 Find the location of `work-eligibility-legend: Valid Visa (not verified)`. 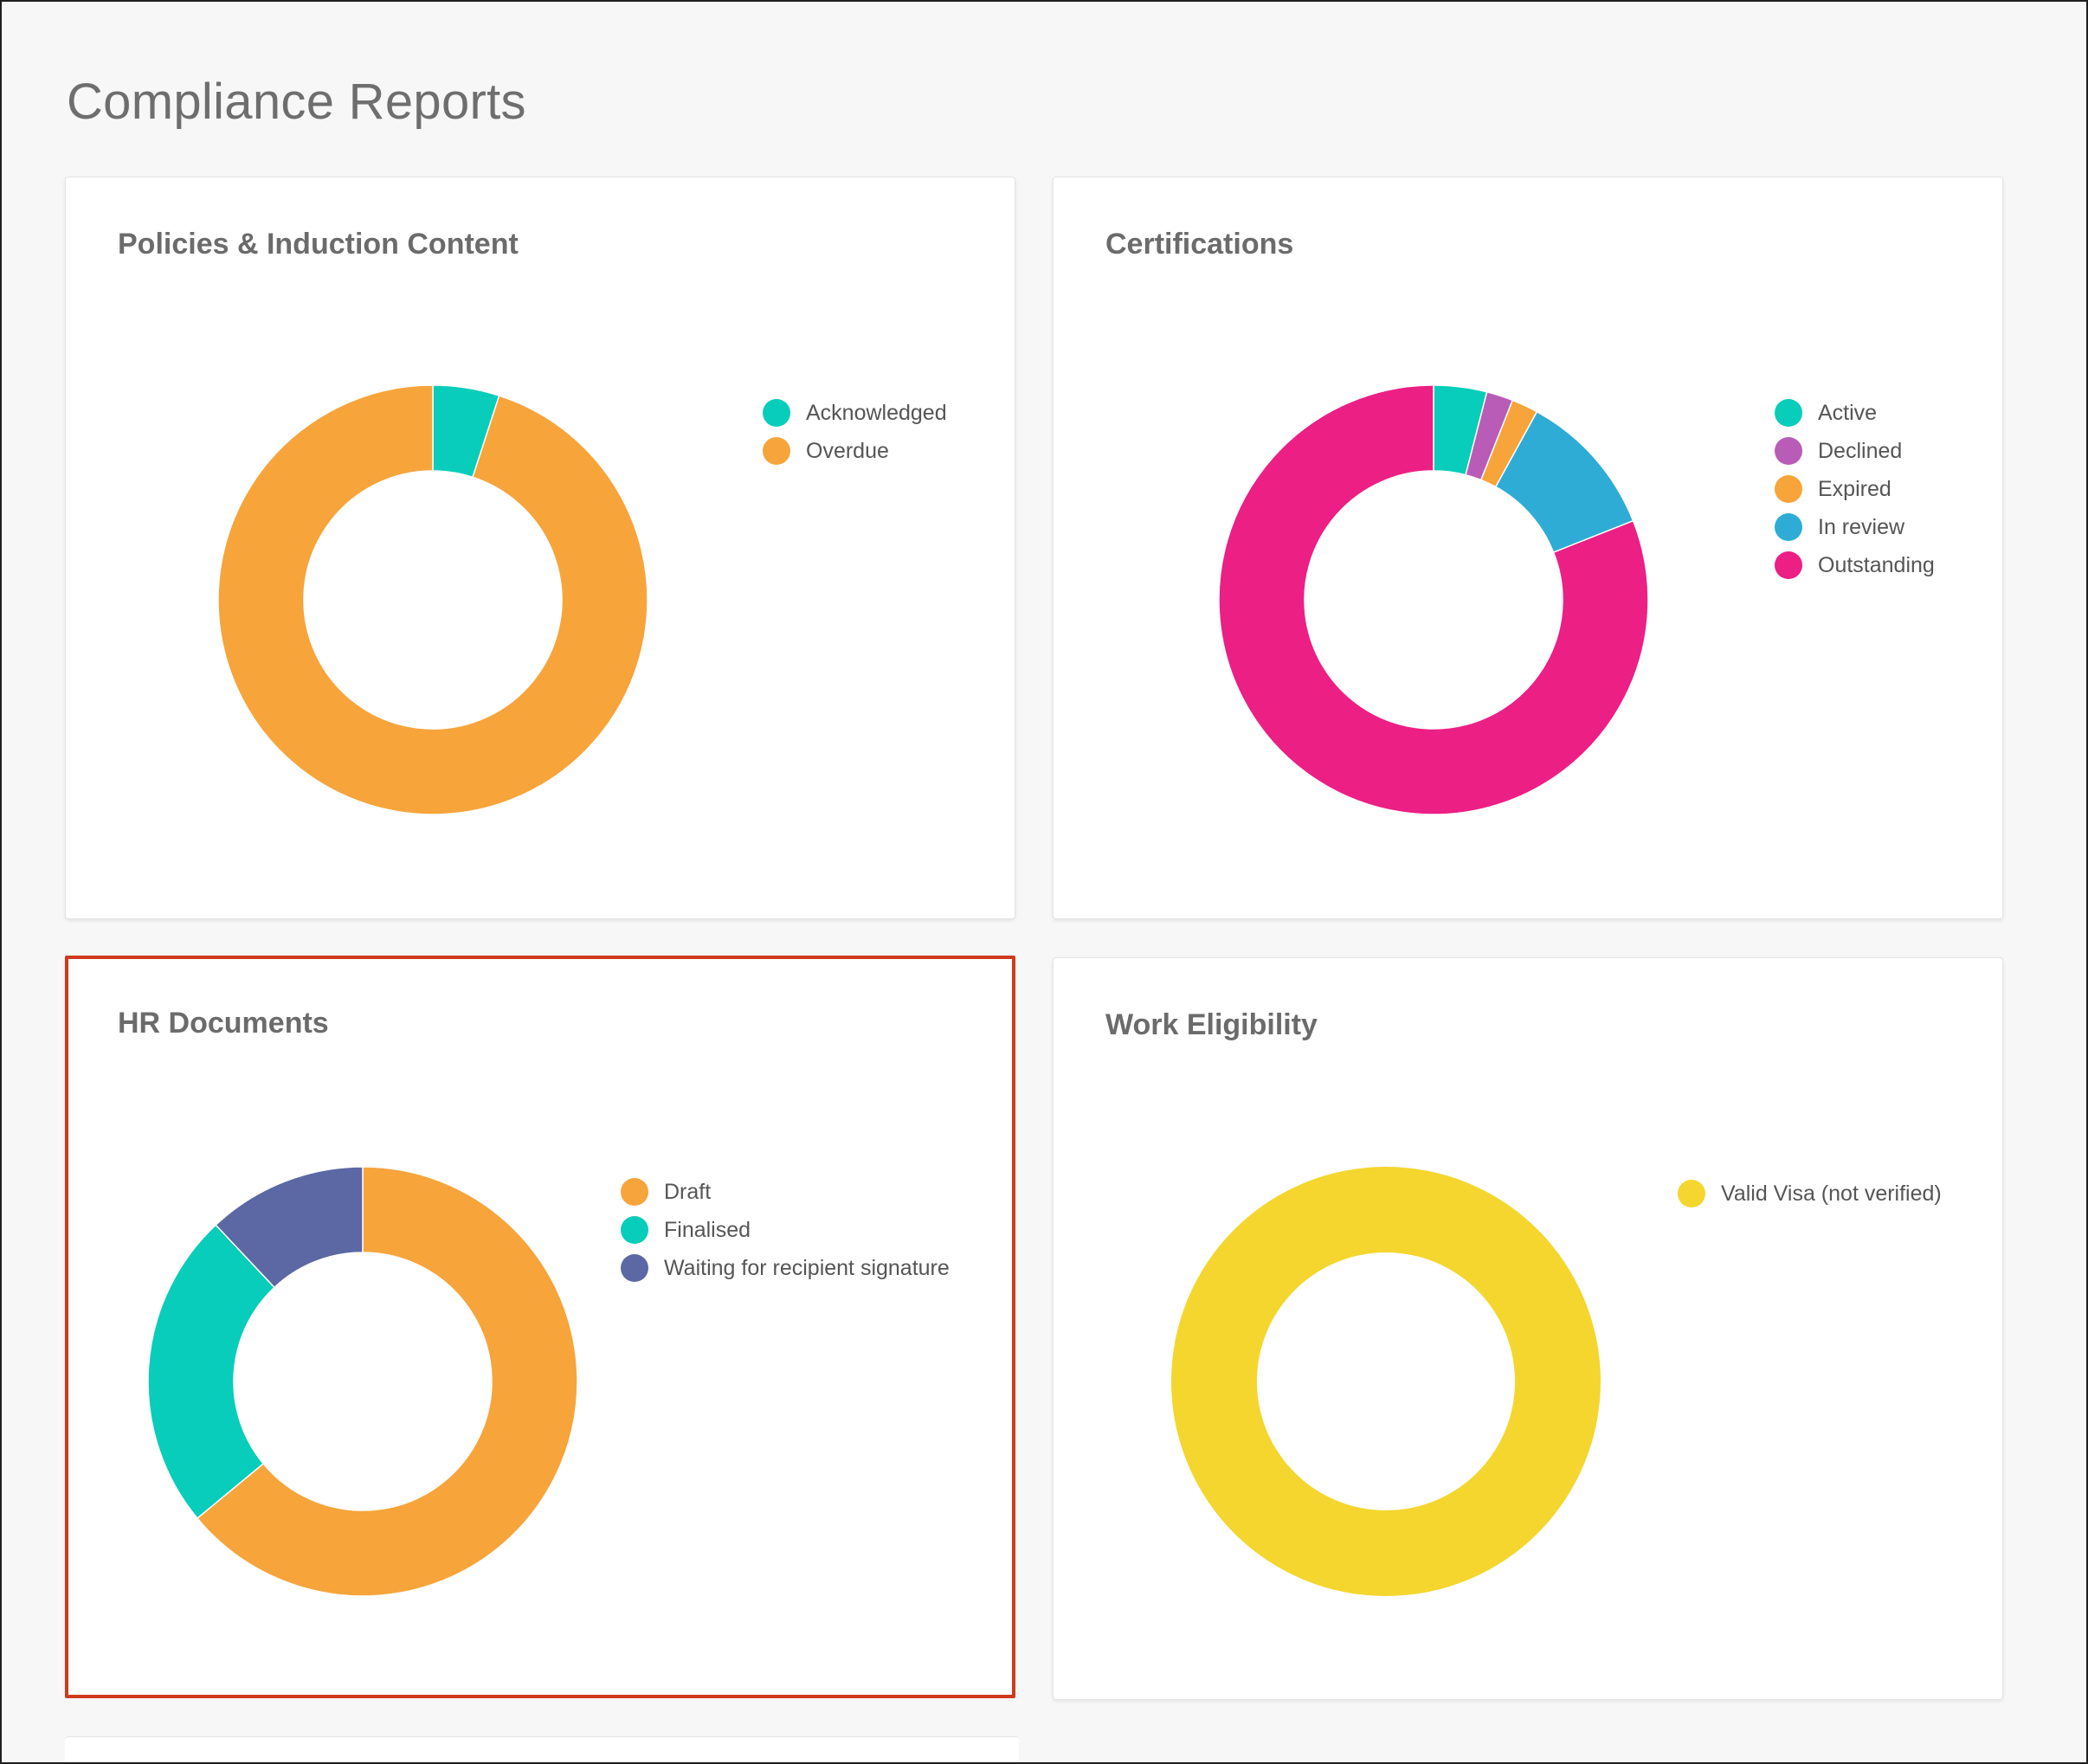

work-eligibility-legend: Valid Visa (not verified) is located at coordinates (1810, 1194).